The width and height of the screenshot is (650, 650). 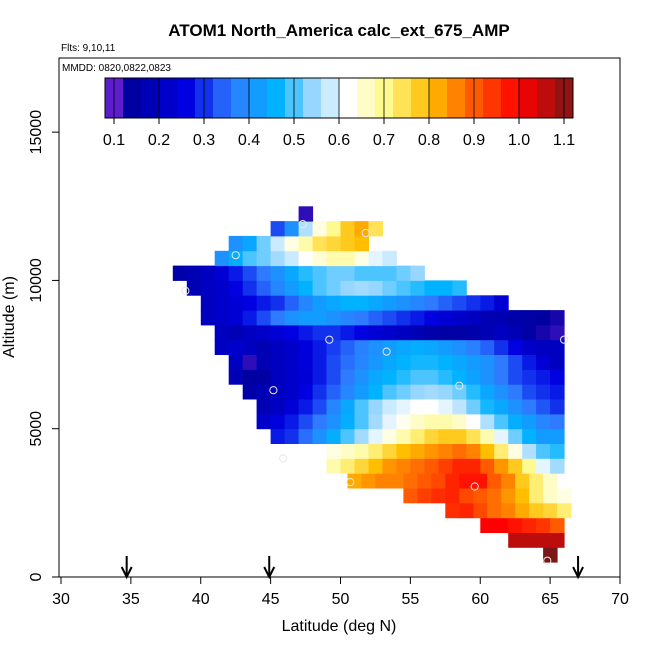 I want to click on y-tick-label: 5000, so click(x=36, y=429).